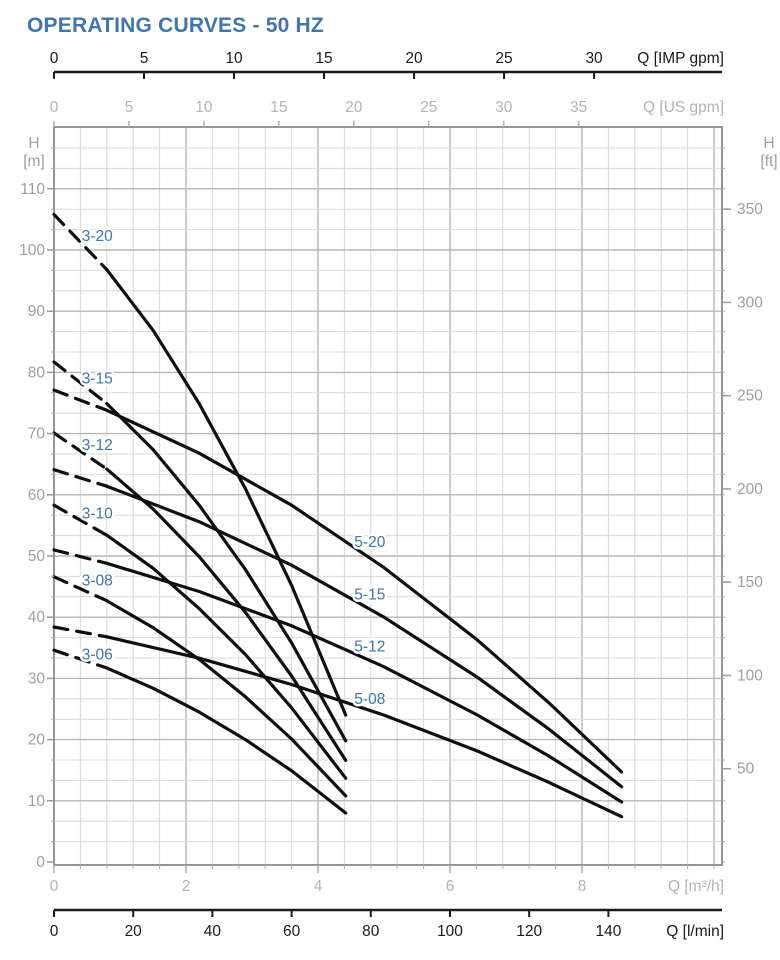  I want to click on tick-hft-50: 50, so click(746, 769).